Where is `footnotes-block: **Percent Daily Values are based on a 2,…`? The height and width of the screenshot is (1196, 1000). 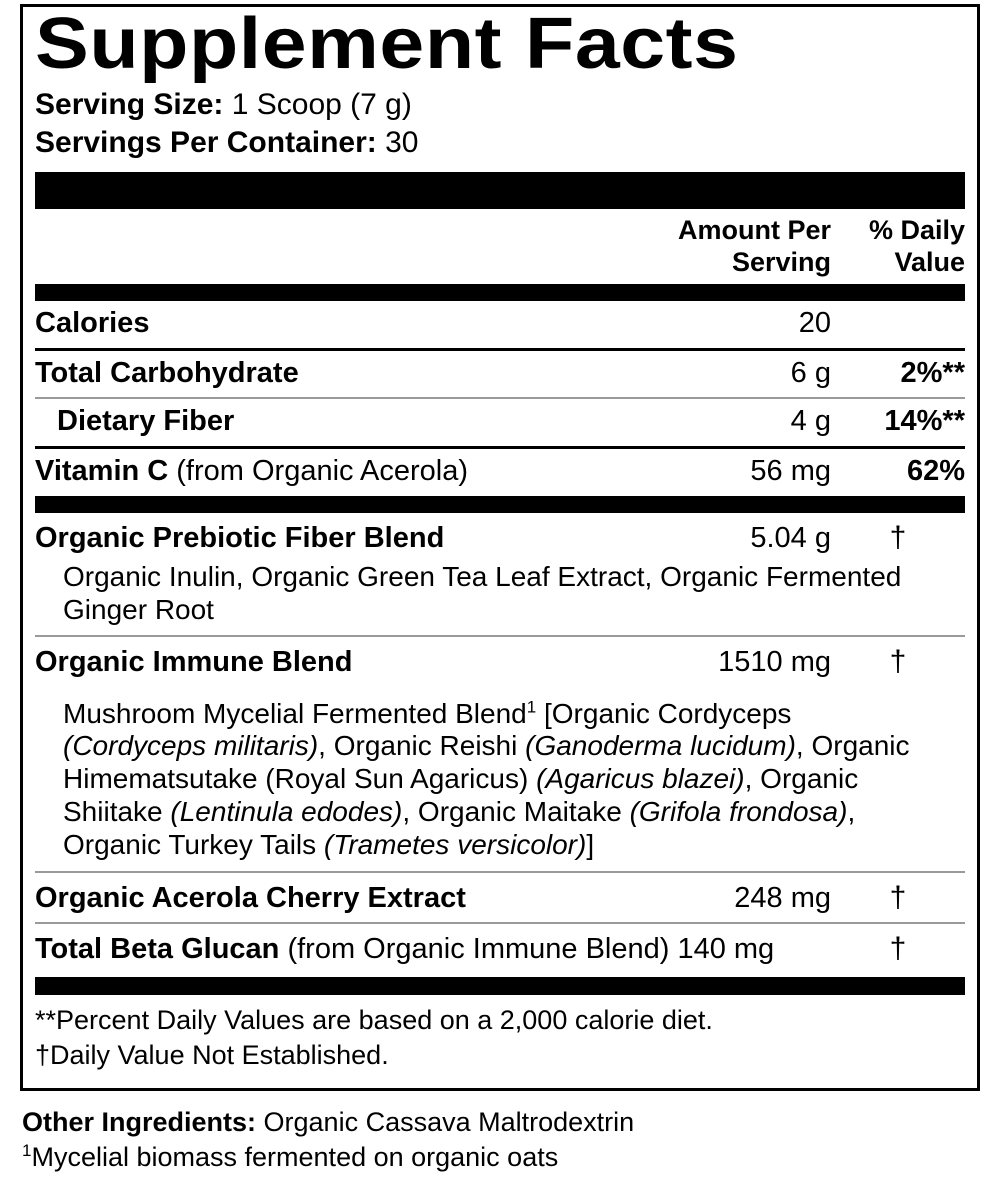
footnotes-block: **Percent Daily Values are based on a 2,… is located at coordinates (500, 1041).